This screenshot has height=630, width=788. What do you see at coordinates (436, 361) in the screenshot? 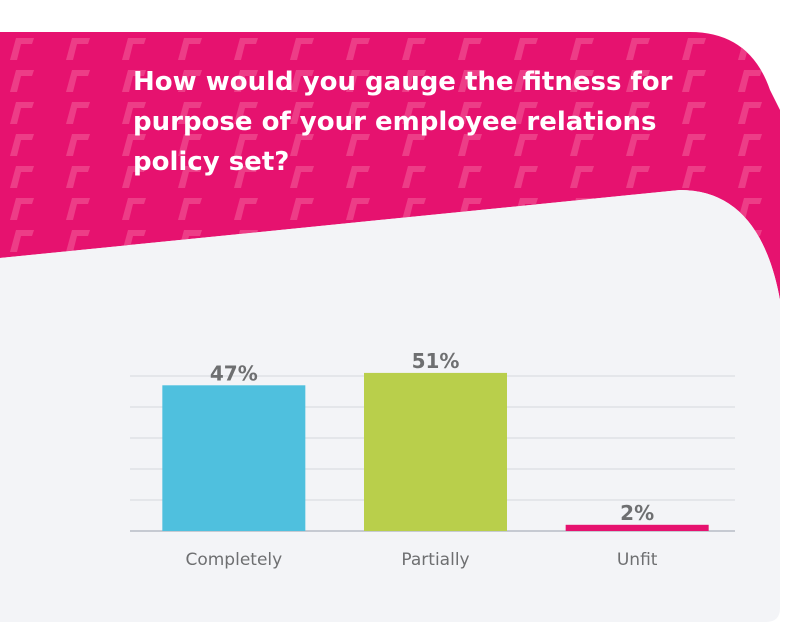
I see `data-label-partially: 51%` at bounding box center [436, 361].